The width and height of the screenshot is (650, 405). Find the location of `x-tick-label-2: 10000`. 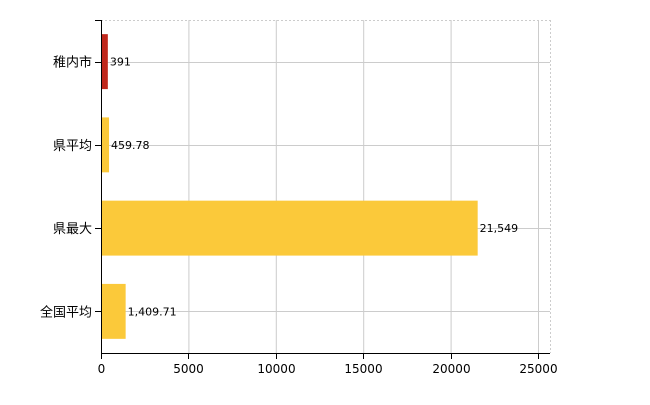

x-tick-label-2: 10000 is located at coordinates (276, 369).